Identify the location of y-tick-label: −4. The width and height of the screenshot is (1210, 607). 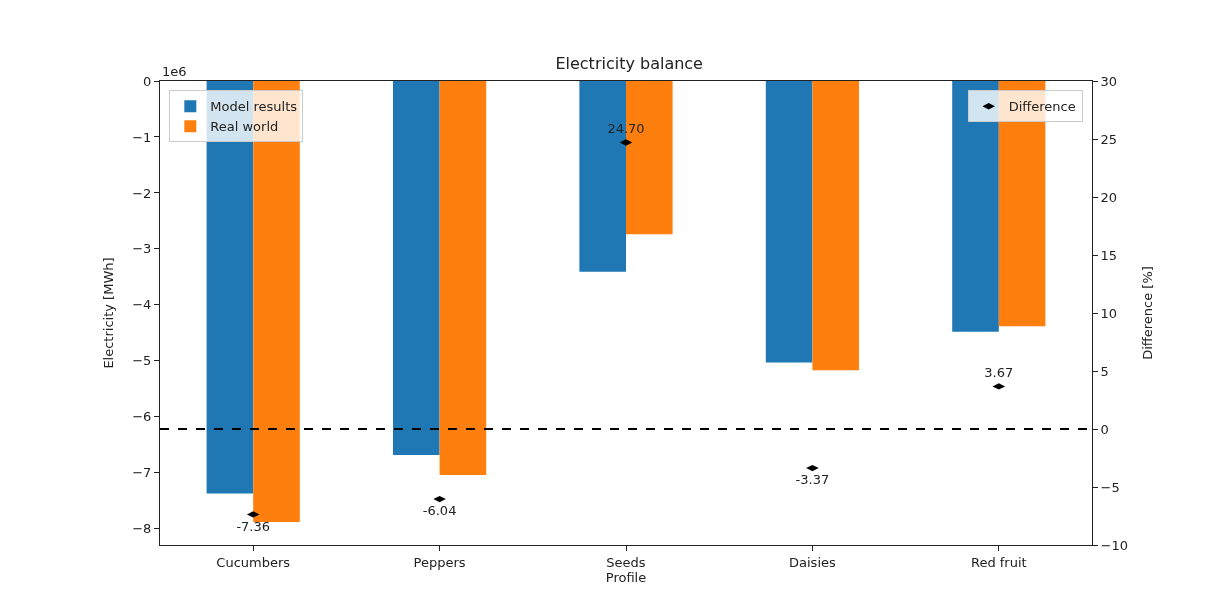
(142, 305).